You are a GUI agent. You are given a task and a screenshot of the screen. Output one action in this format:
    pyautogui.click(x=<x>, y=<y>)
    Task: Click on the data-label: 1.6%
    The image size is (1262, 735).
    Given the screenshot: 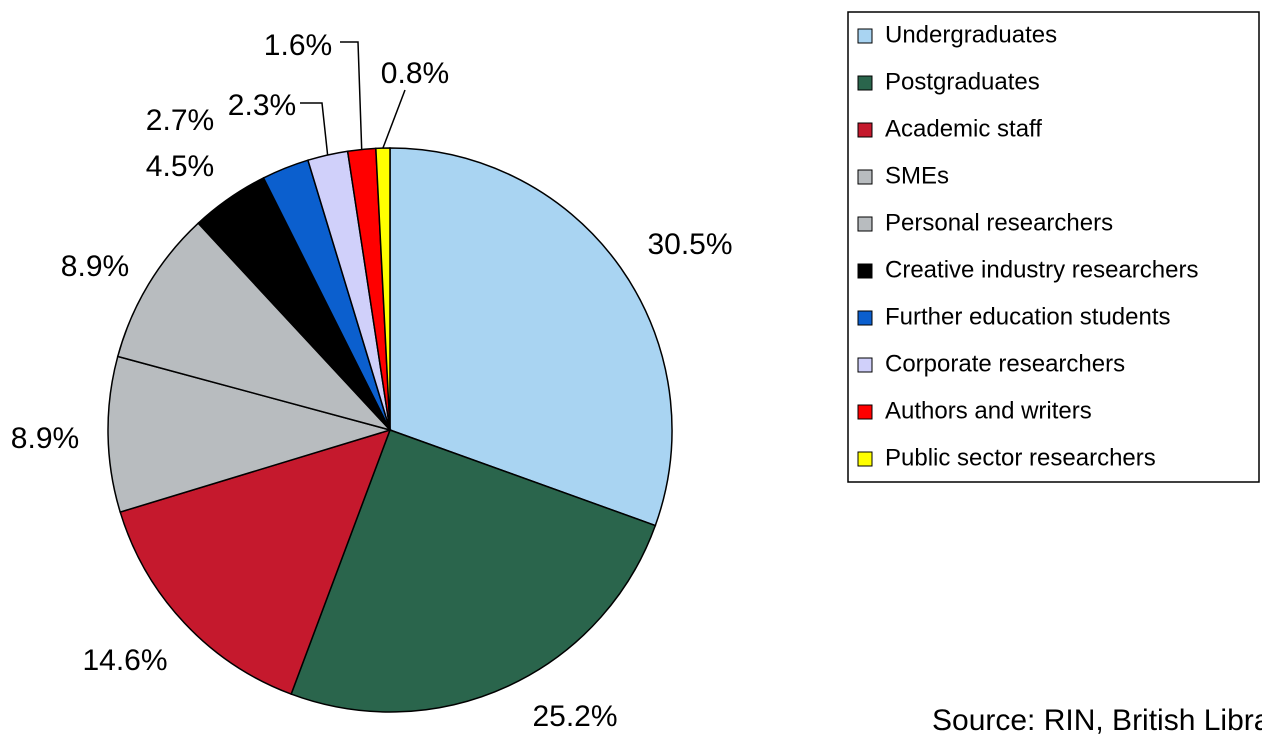 What is the action you would take?
    pyautogui.click(x=298, y=45)
    